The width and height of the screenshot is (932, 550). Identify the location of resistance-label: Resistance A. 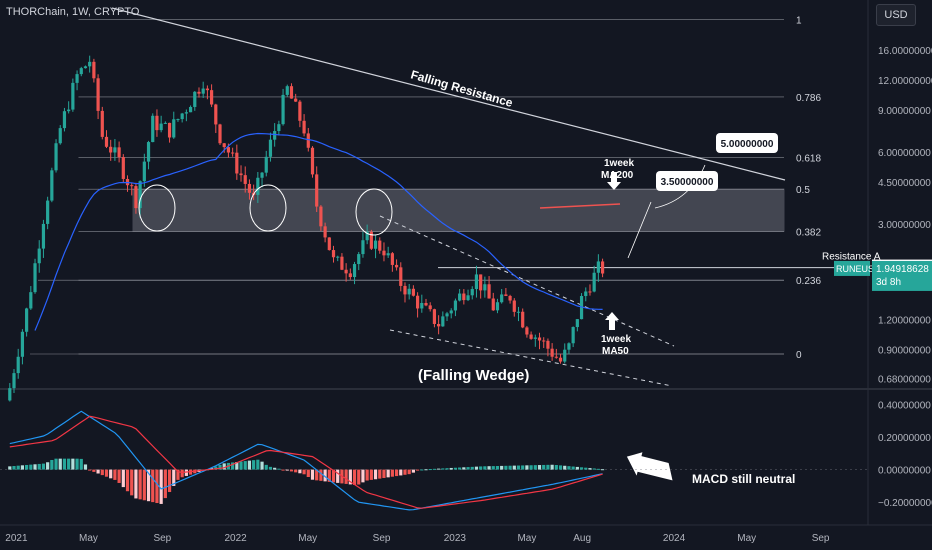
(851, 257).